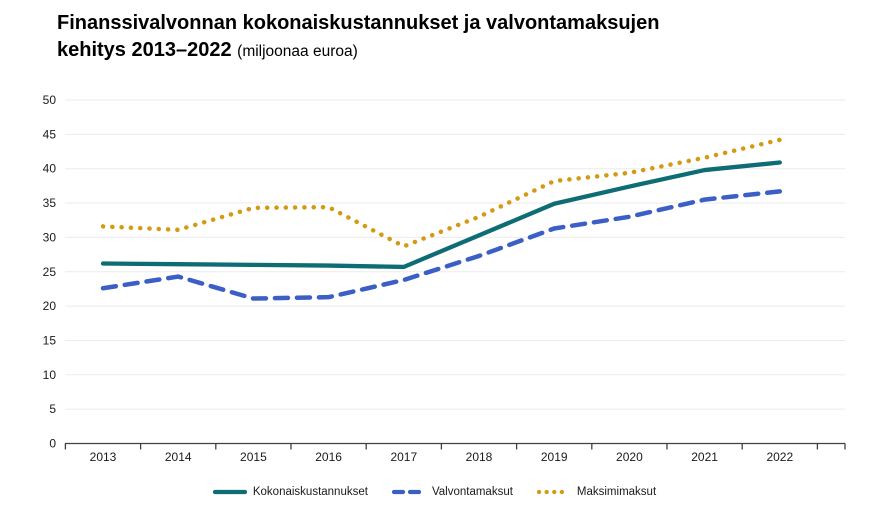 This screenshot has height=531, width=869. Describe the element at coordinates (328, 457) in the screenshot. I see `x-axis-label: 2016` at that location.